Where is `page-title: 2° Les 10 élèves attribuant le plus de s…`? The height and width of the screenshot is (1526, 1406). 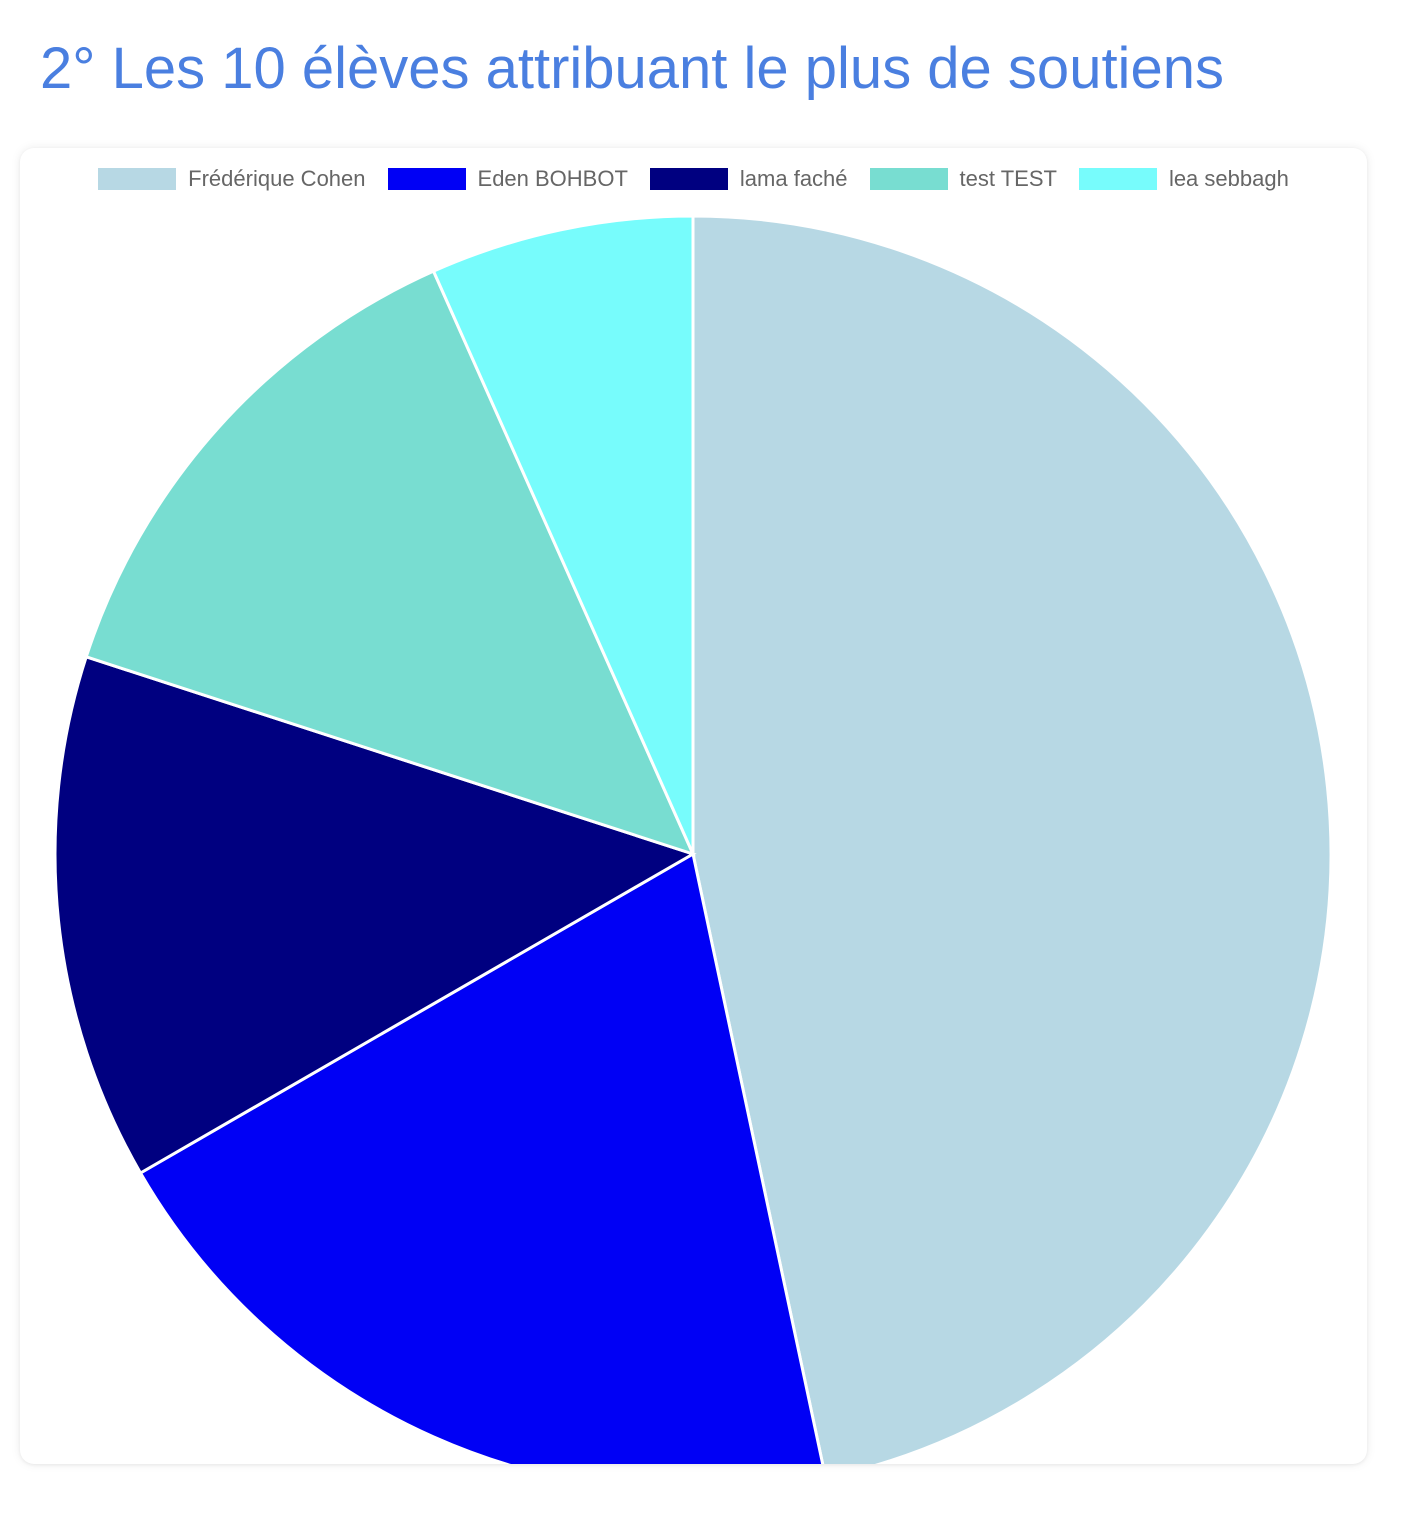 page-title: 2° Les 10 élèves attribuant le plus de s… is located at coordinates (632, 68).